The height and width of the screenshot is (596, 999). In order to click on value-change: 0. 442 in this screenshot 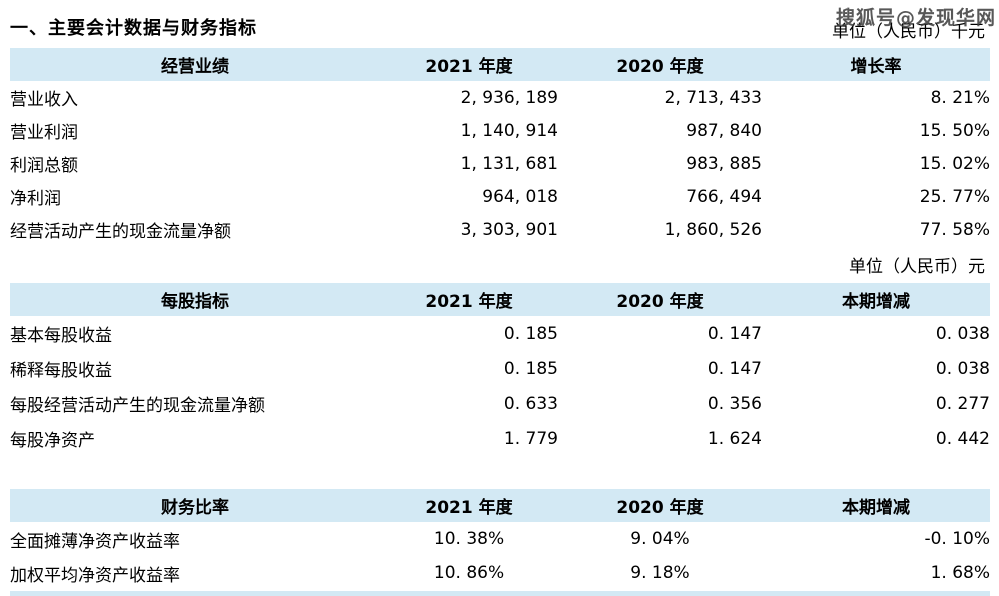, I will do `click(962, 438)`.